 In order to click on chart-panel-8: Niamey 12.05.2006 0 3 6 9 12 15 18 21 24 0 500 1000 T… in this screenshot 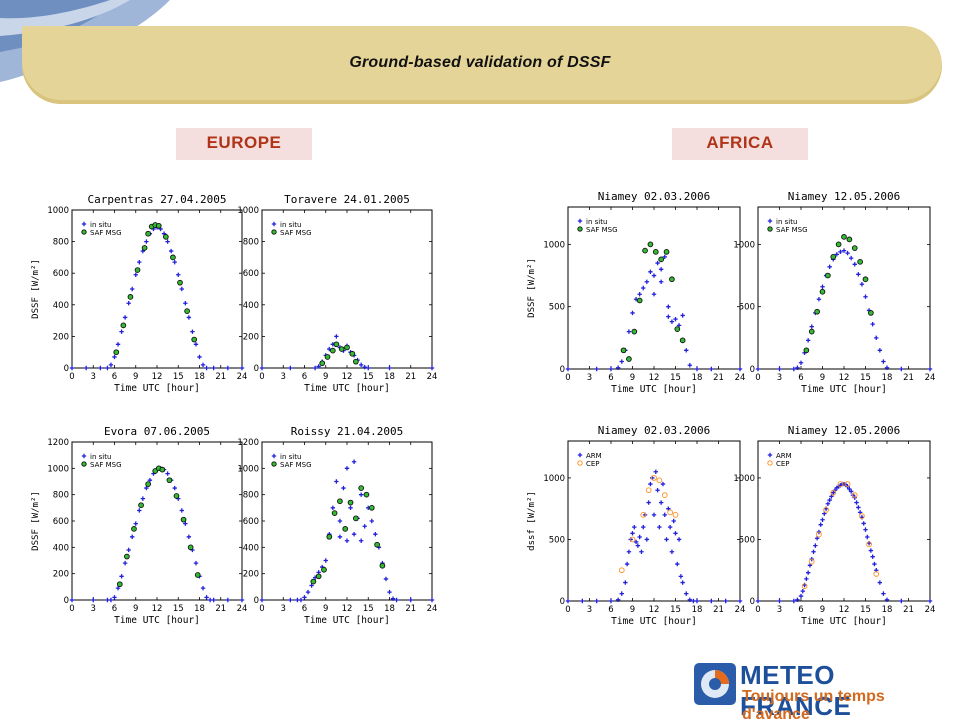, I will do `click(834, 525)`.